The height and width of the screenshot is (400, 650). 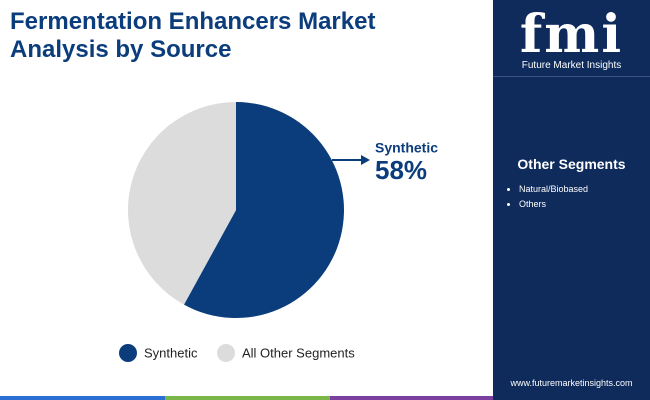 What do you see at coordinates (571, 65) in the screenshot?
I see `brand: Future Market Insights` at bounding box center [571, 65].